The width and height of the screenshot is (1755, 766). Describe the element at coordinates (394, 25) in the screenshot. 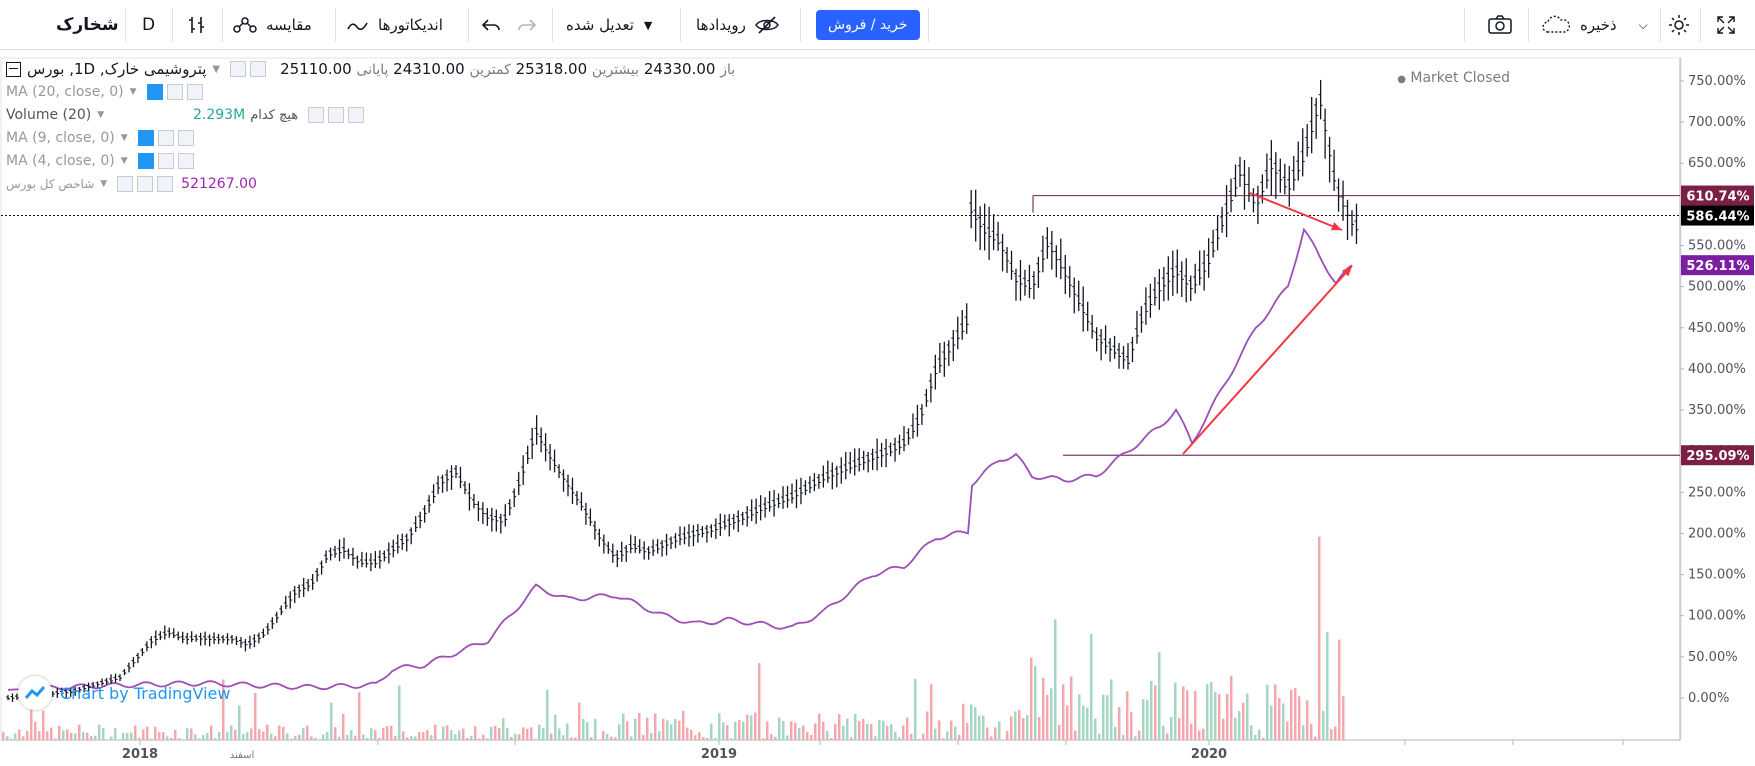

I see `indicators-button: اندیکاتورها` at that location.